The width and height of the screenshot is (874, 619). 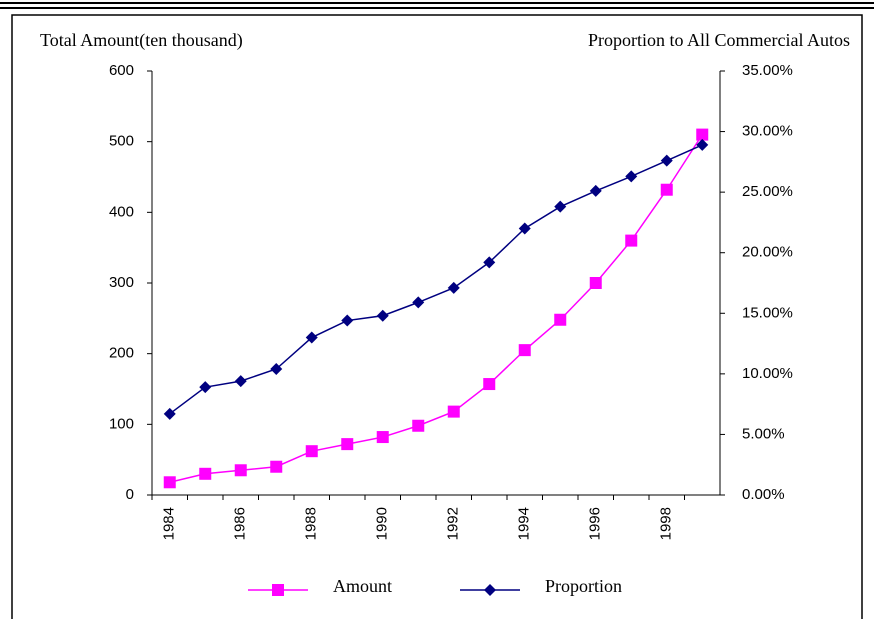 I want to click on x-tick-label: 1986, so click(x=240, y=523).